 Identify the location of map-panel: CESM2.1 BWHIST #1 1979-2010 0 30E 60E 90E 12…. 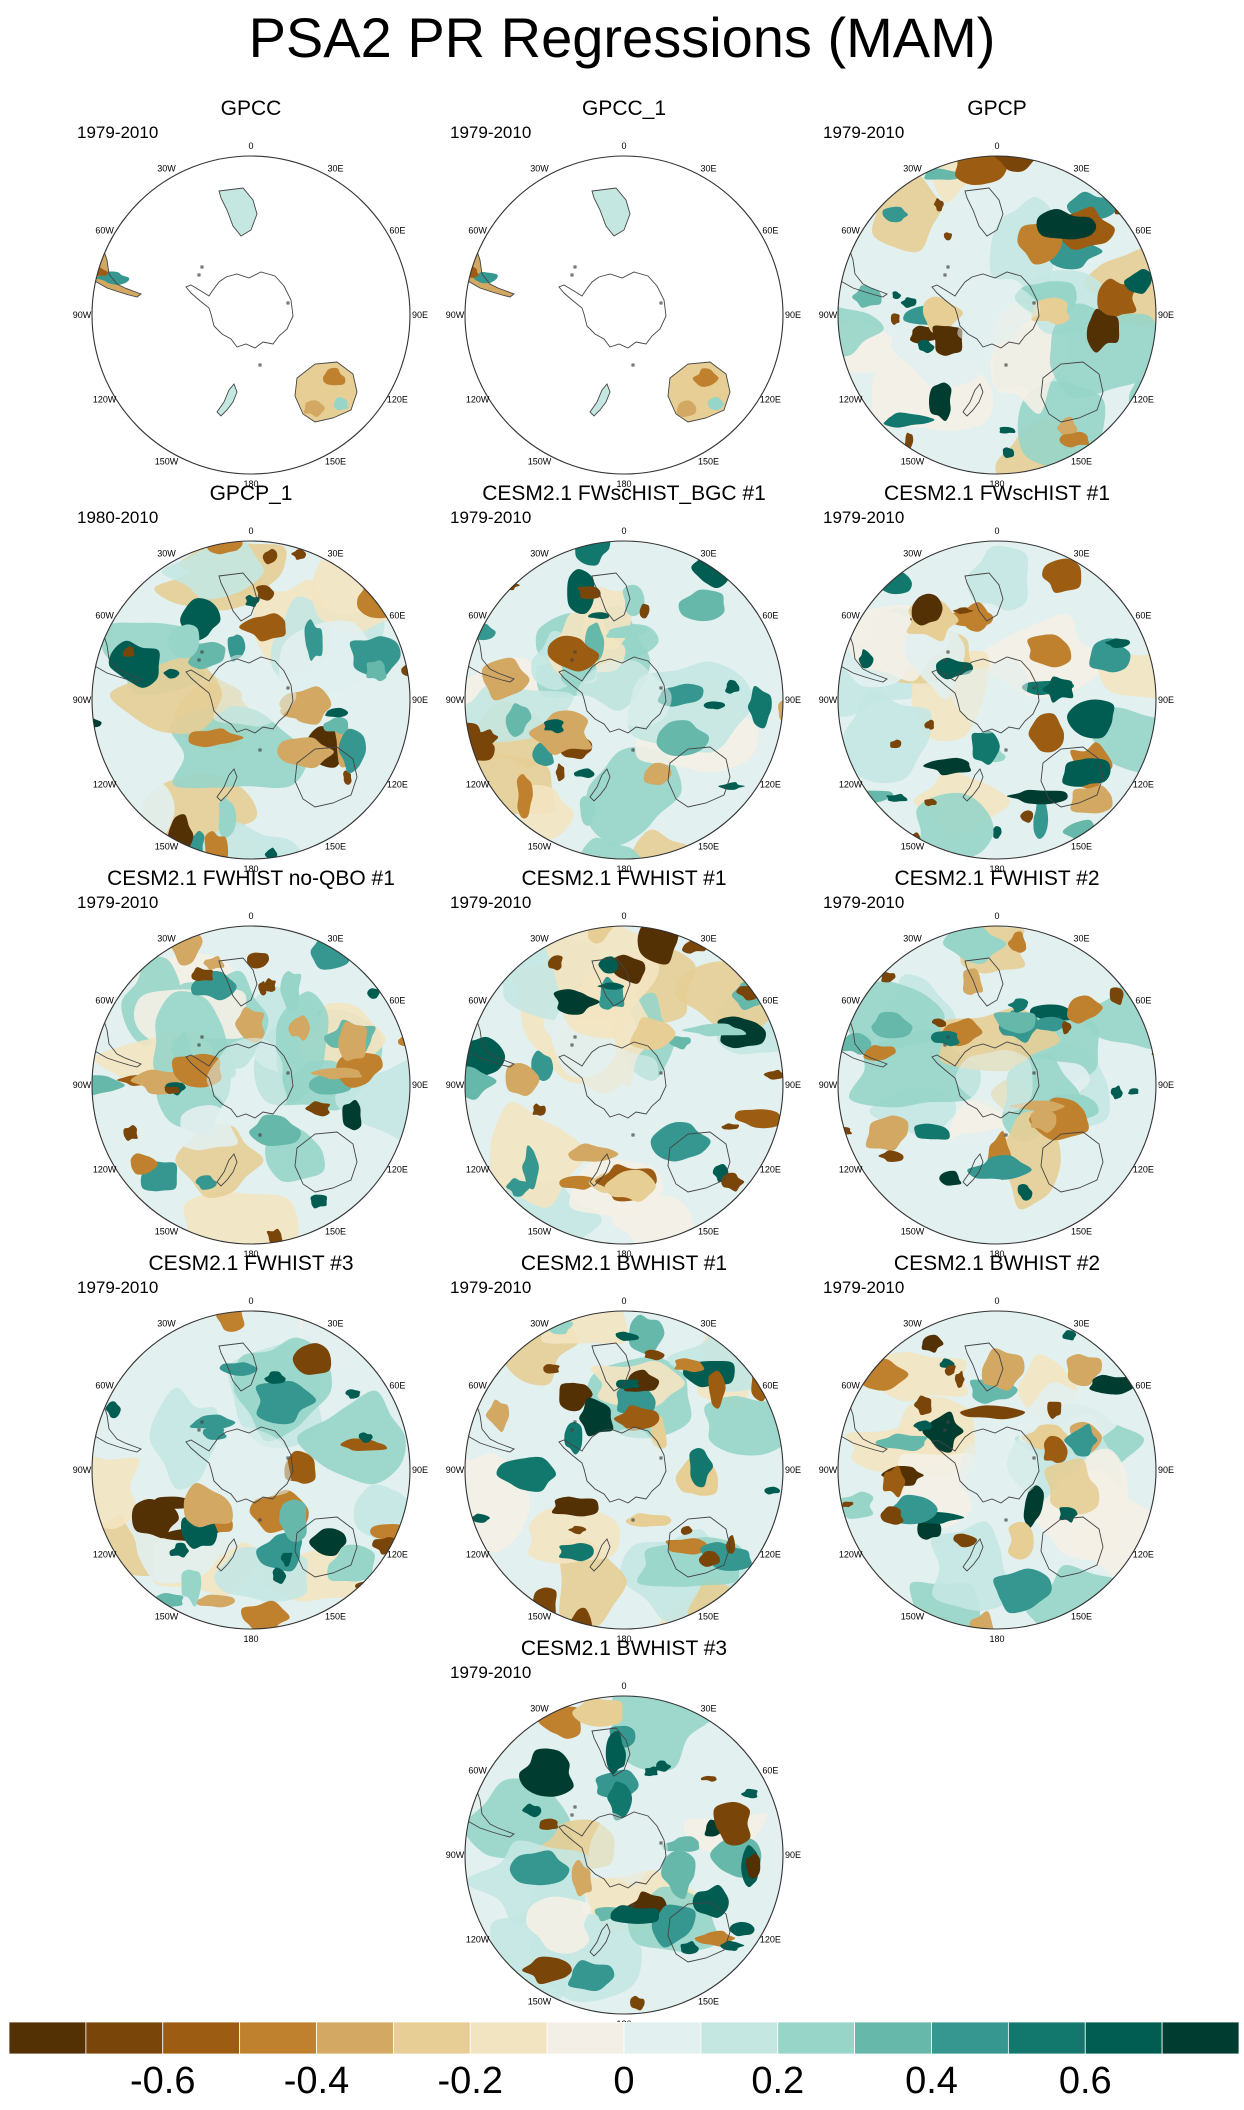
(624, 1447).